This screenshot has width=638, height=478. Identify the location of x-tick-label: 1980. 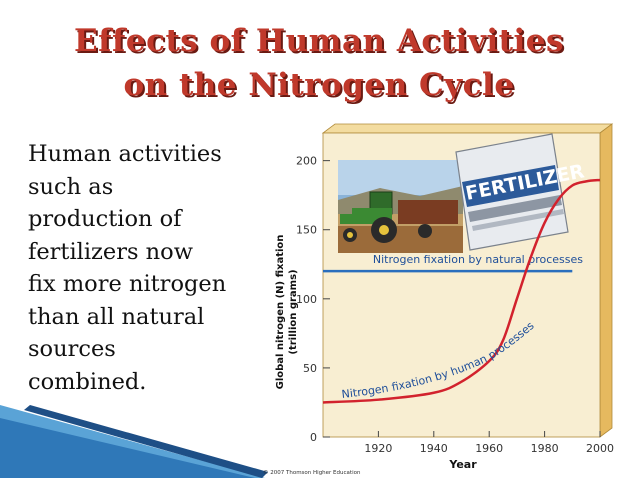
(545, 448).